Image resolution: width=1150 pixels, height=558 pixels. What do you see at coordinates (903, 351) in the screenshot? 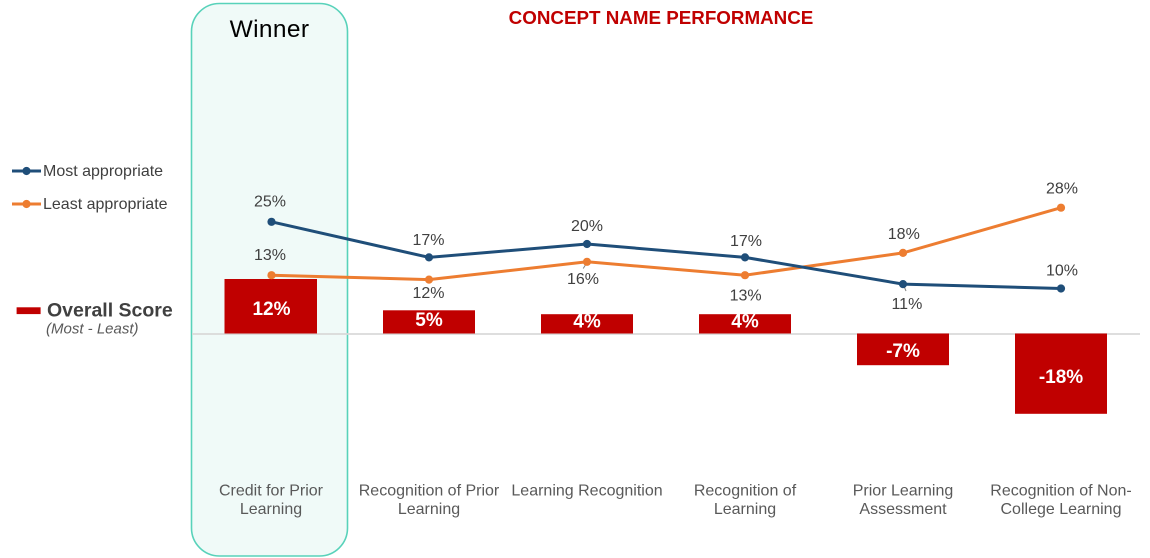
I see `svg-text: -7%` at bounding box center [903, 351].